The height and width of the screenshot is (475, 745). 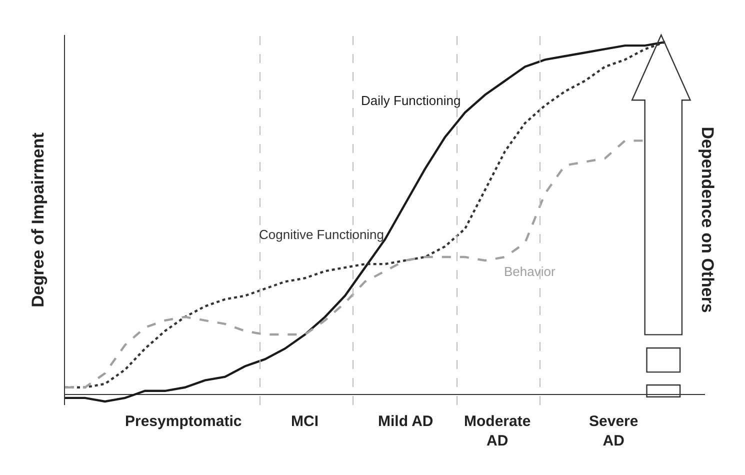 I want to click on text: Presymptomatic, so click(x=183, y=421).